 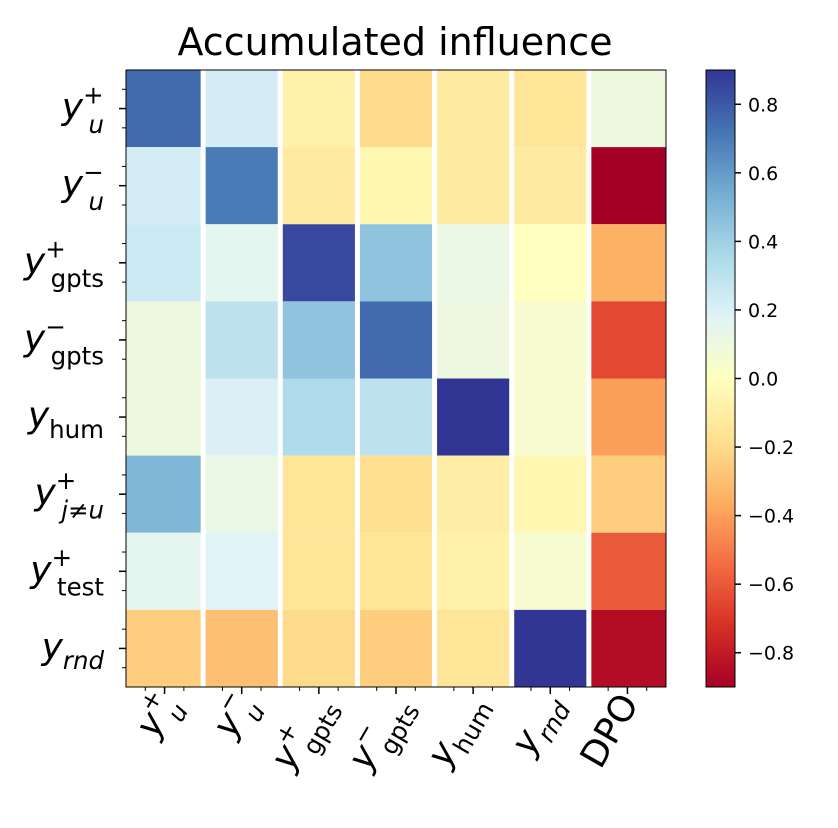 I want to click on column-label: y+u, so click(x=158, y=717).